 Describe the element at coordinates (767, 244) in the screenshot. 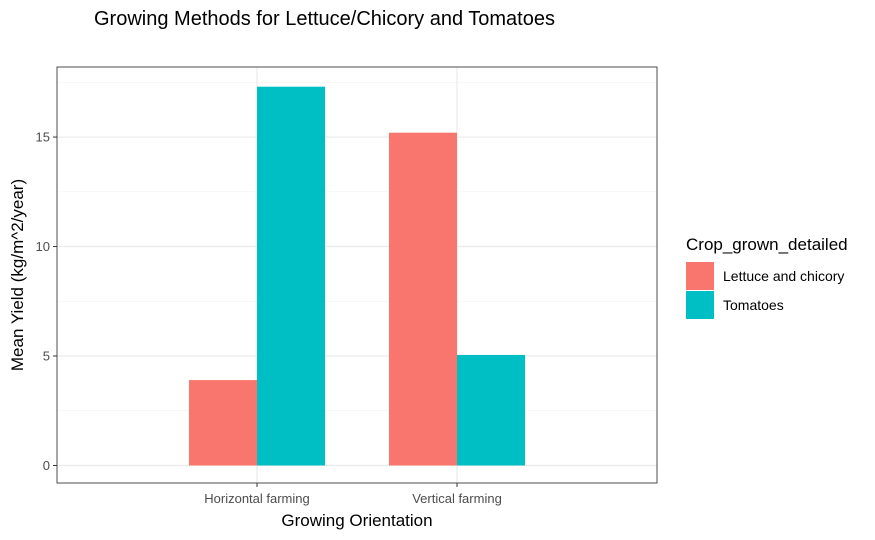

I see `legend-title: Crop_grown_detailed` at that location.